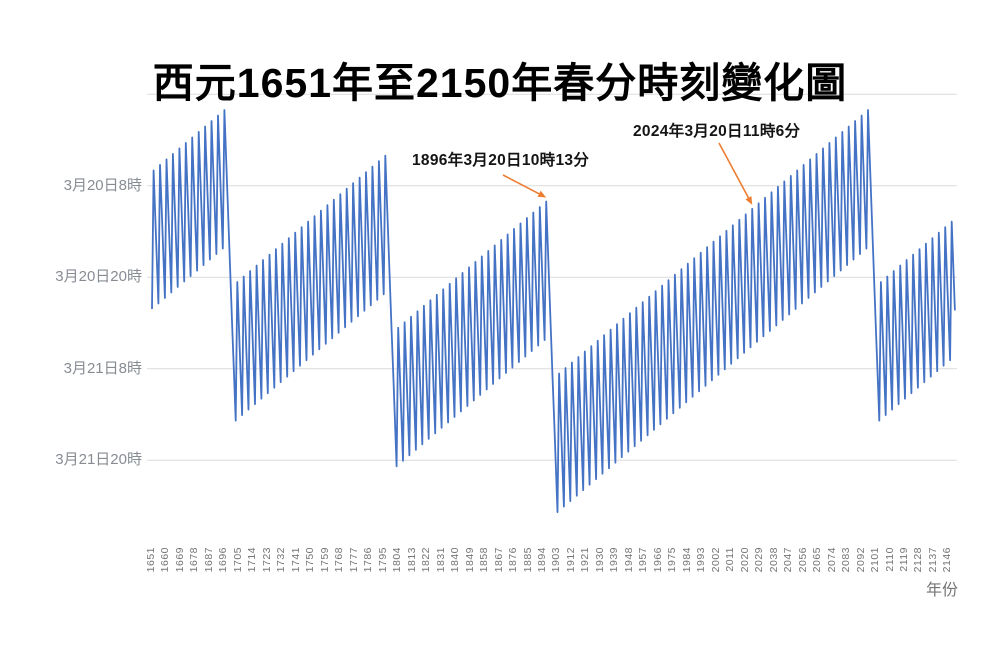 The image size is (1000, 667). Describe the element at coordinates (426, 560) in the screenshot. I see `x-axis-tick-label: 1822` at that location.